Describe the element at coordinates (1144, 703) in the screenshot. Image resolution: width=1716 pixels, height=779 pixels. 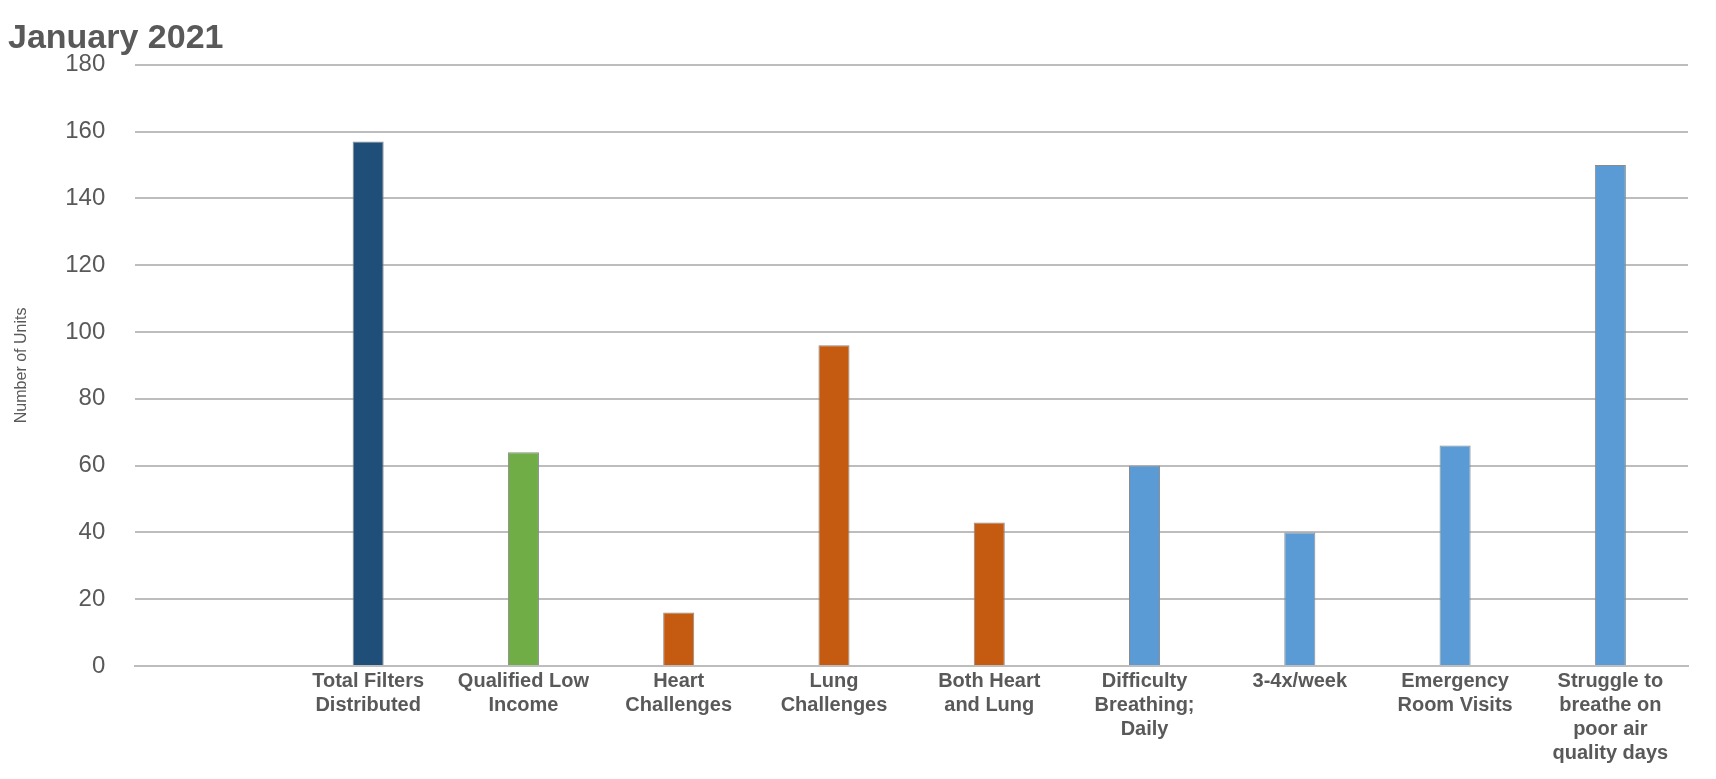
I see `x-tick-label: Difficulty Breathing; Daily` at that location.